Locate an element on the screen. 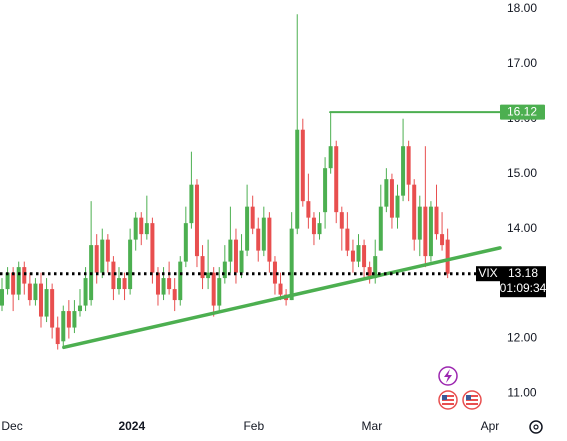 The height and width of the screenshot is (441, 567). y-tick-label: 15.00 is located at coordinates (522, 173).